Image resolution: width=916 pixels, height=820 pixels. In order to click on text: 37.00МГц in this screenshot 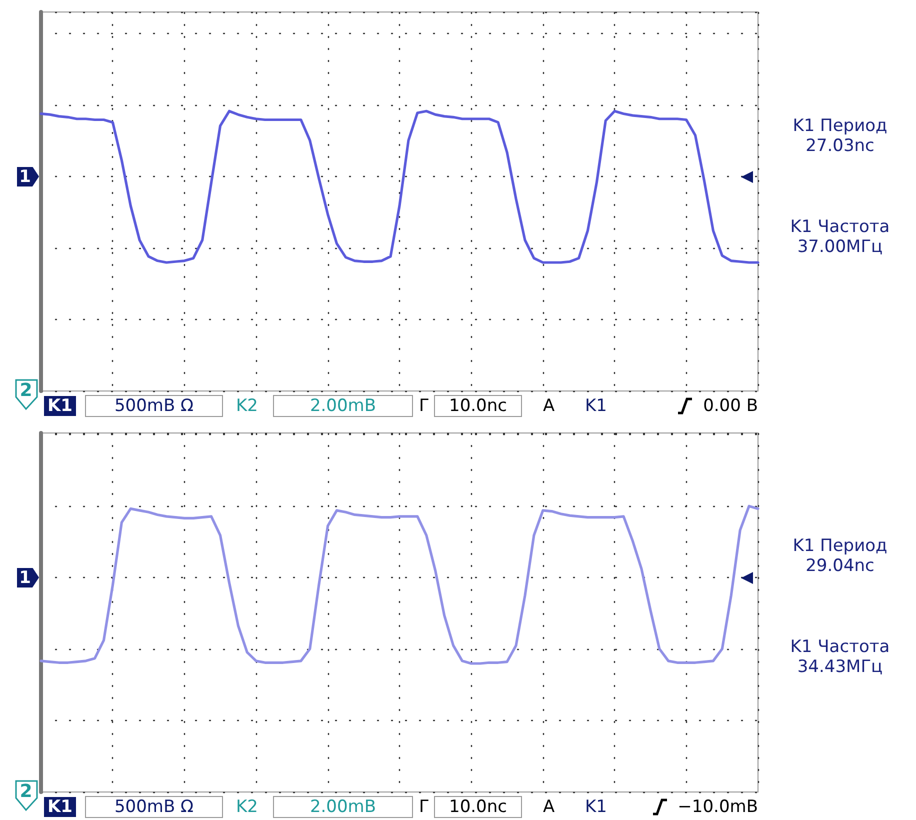, I will do `click(840, 247)`.